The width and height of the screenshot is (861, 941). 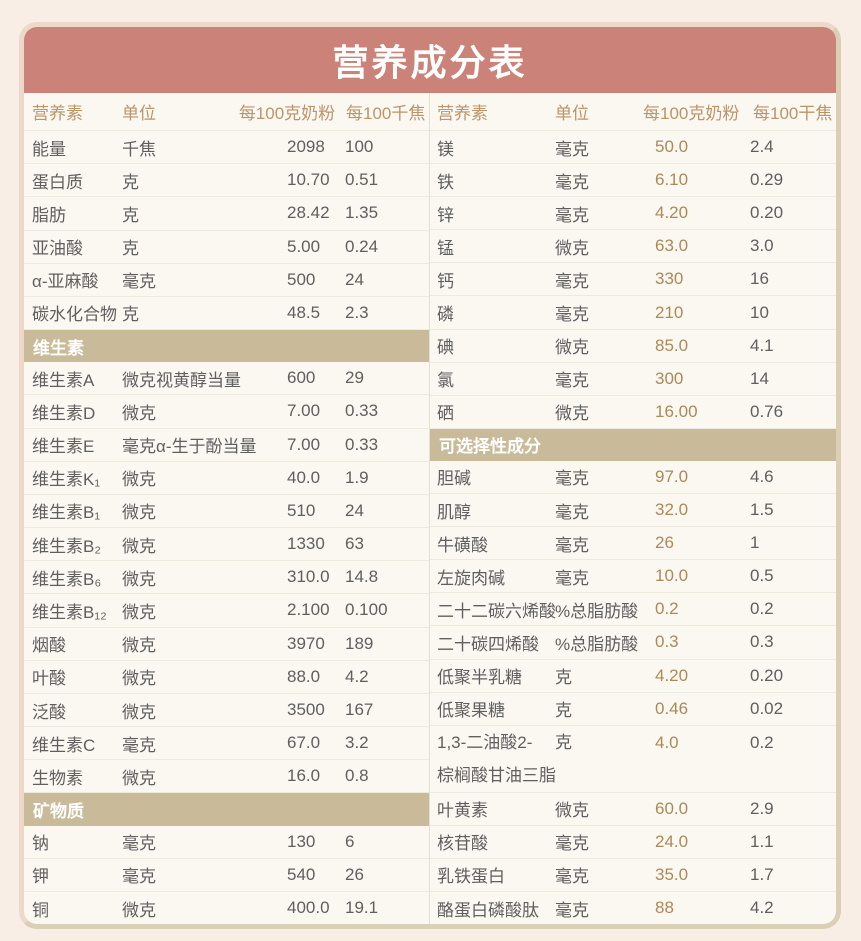 I want to click on value-per-100kj: 1.1, so click(x=762, y=841).